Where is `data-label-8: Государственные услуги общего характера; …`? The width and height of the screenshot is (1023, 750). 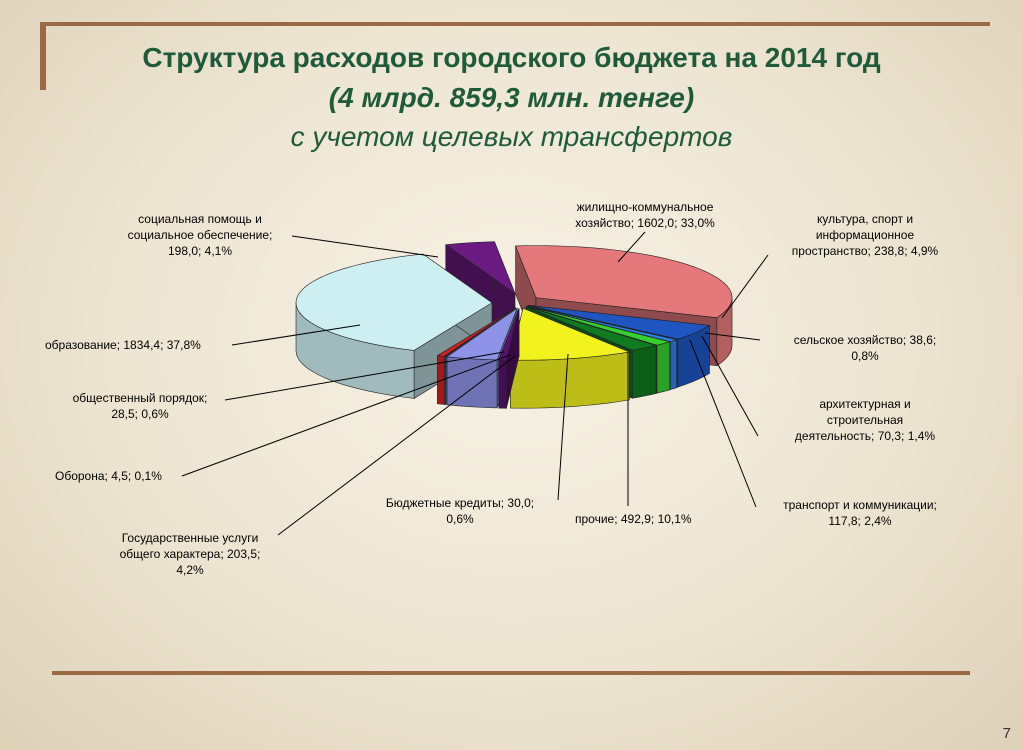
data-label-8: Государственные услуги общего характера; … is located at coordinates (190, 554).